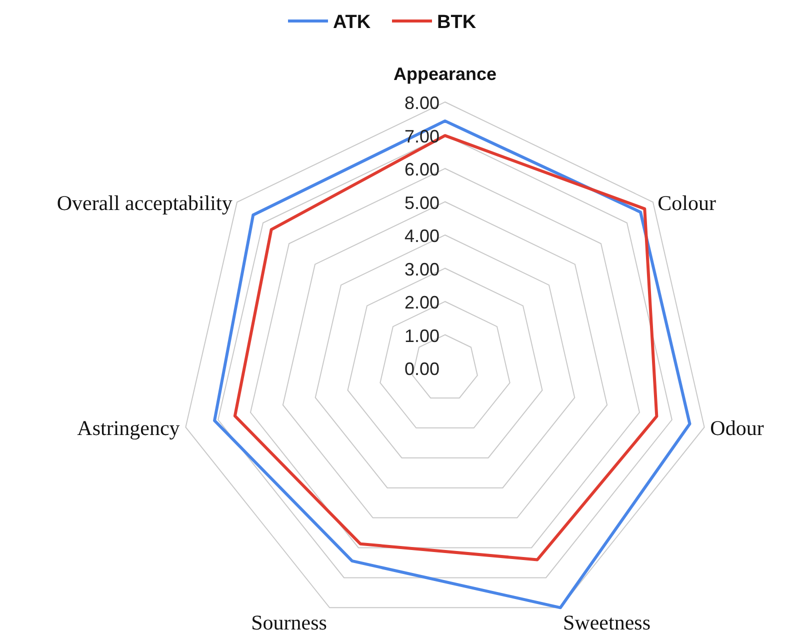  Describe the element at coordinates (289, 622) in the screenshot. I see `spoke-label: Sourness` at that location.